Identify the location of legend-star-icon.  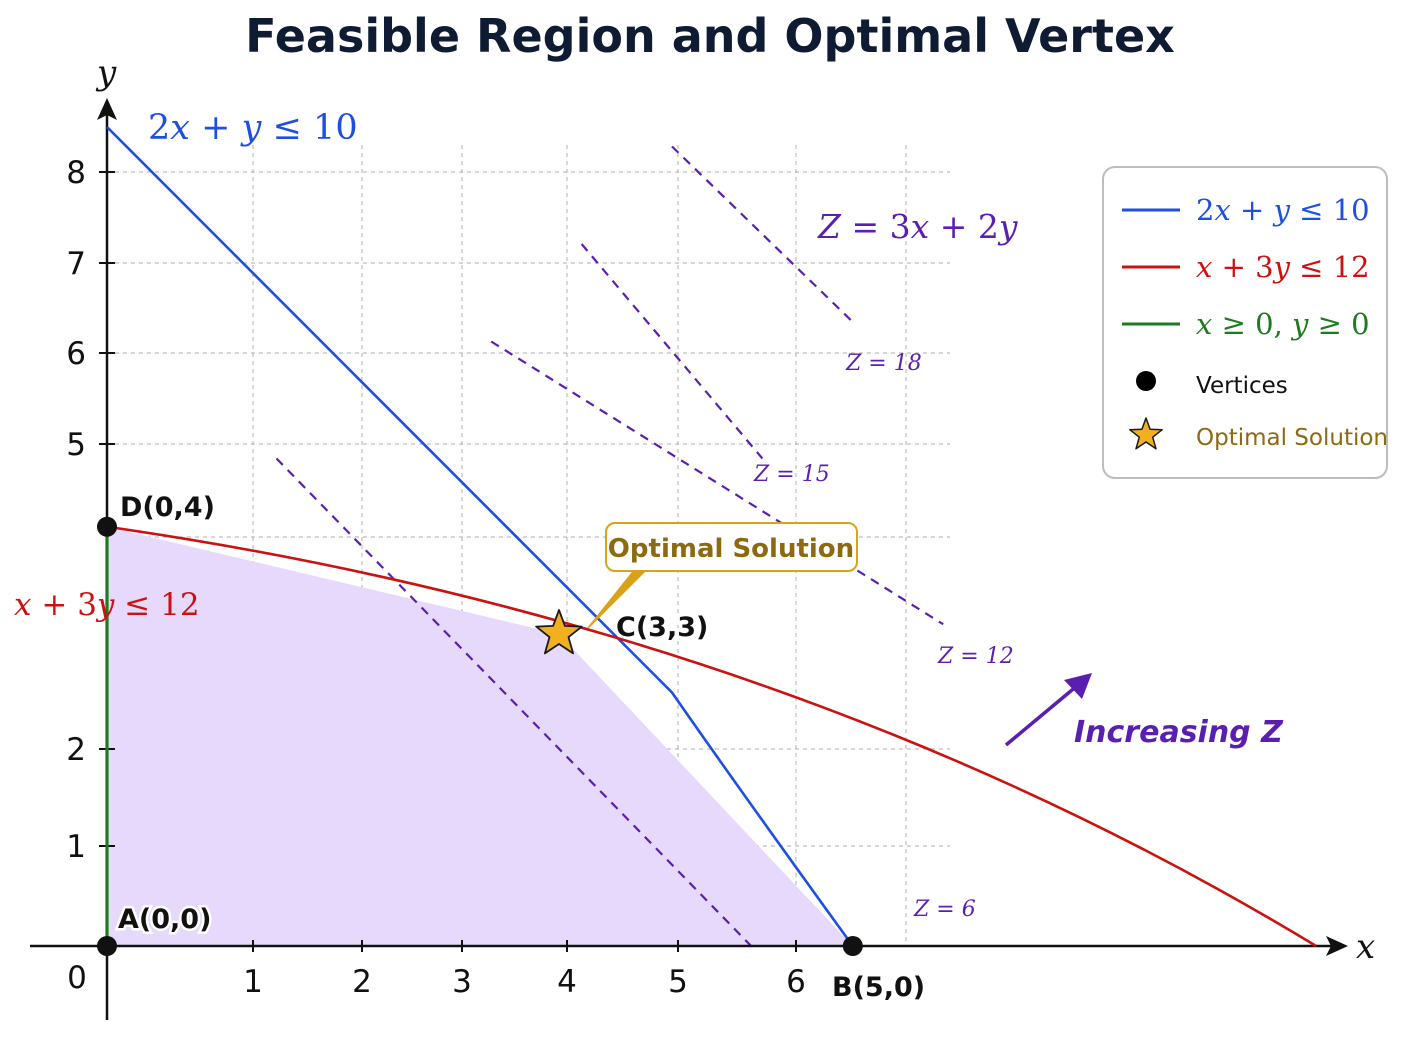
(1146, 433).